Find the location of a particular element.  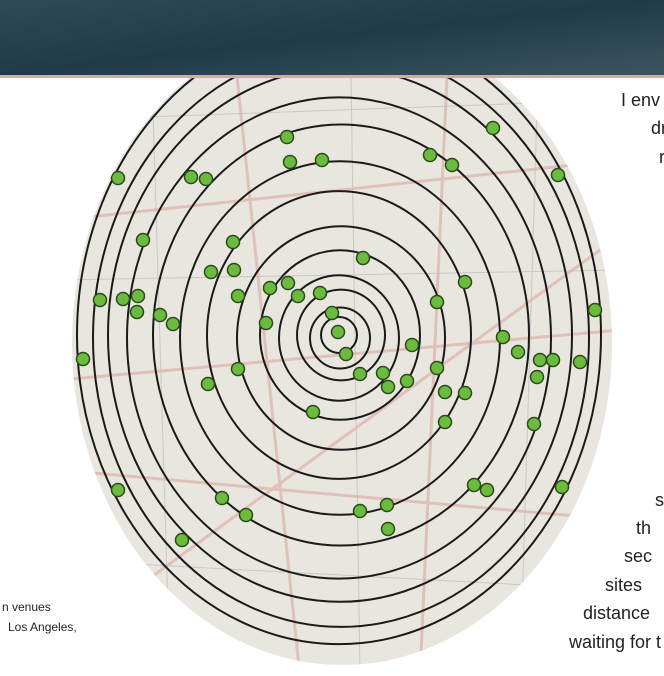

body-line: I env is located at coordinates (641, 100).